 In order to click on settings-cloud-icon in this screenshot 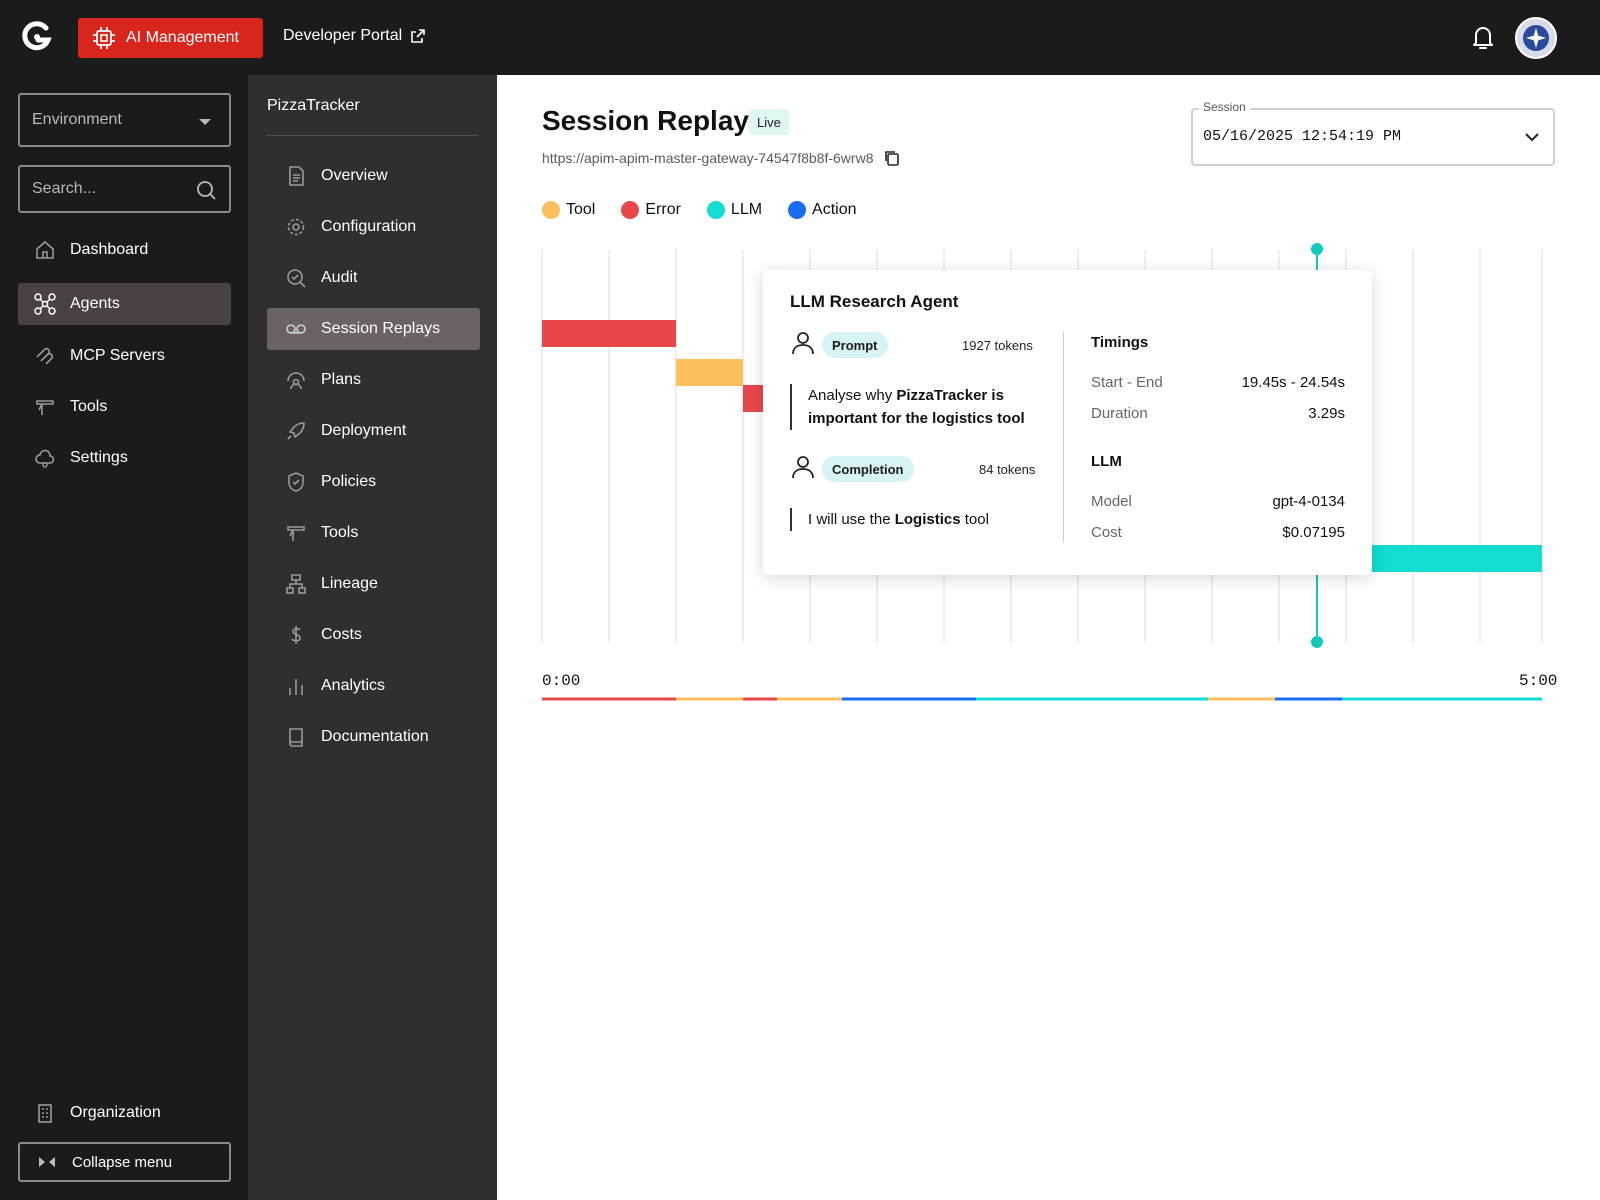, I will do `click(45, 458)`.